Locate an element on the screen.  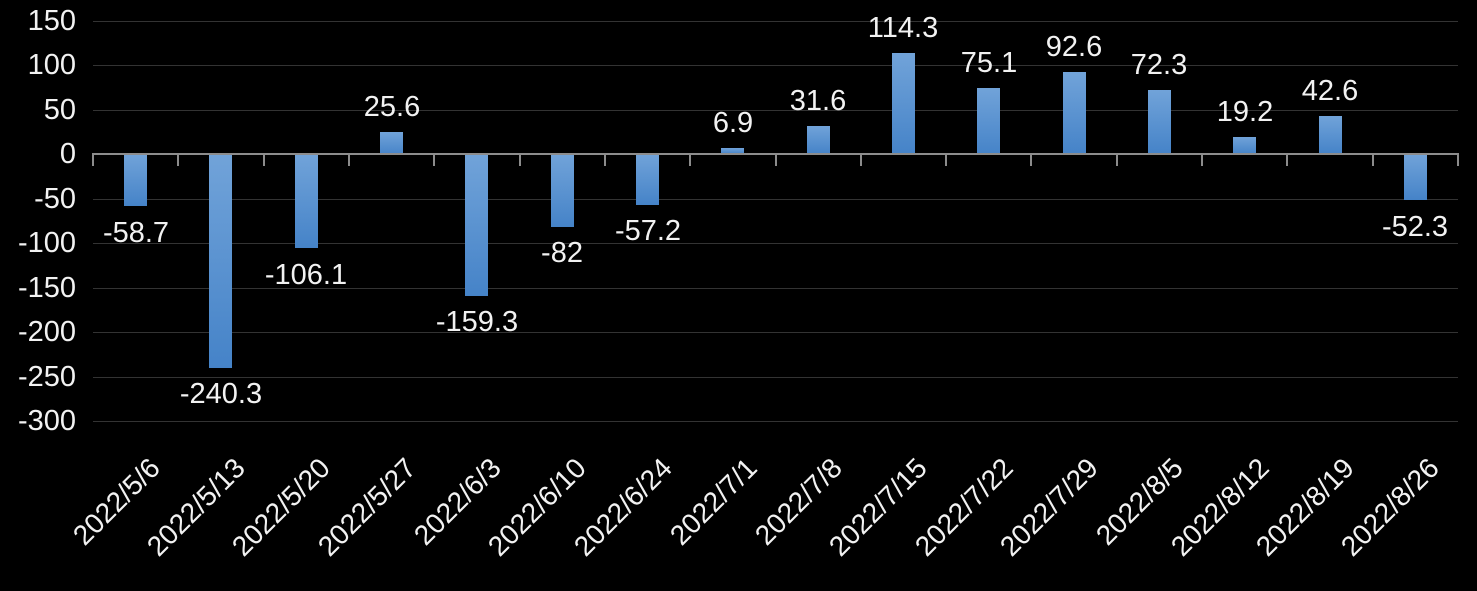
data-label: 92.6 is located at coordinates (1074, 47).